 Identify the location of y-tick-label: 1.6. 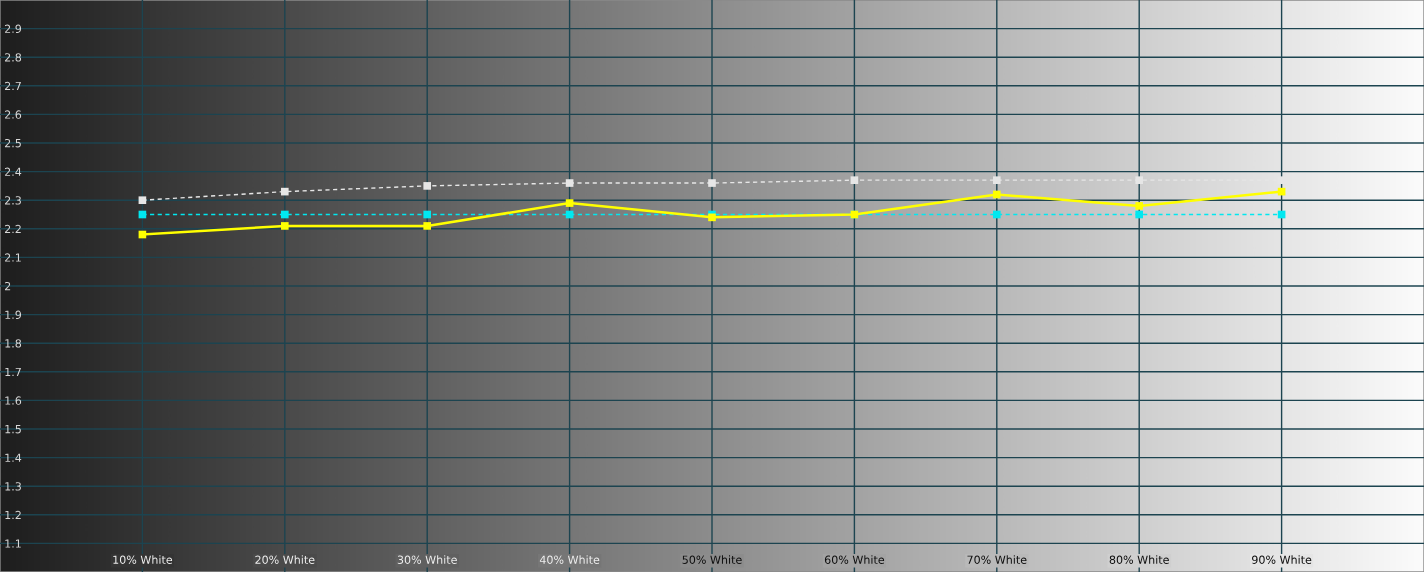
(13, 400).